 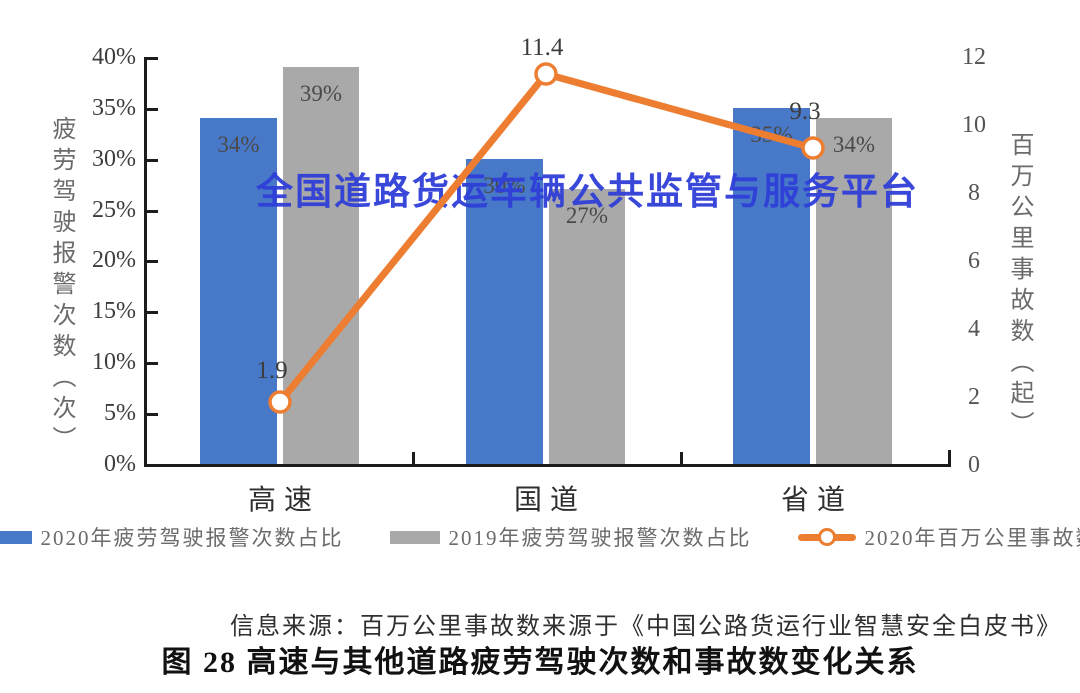 I want to click on category-label-gaosu: 高速, so click(x=283, y=500).